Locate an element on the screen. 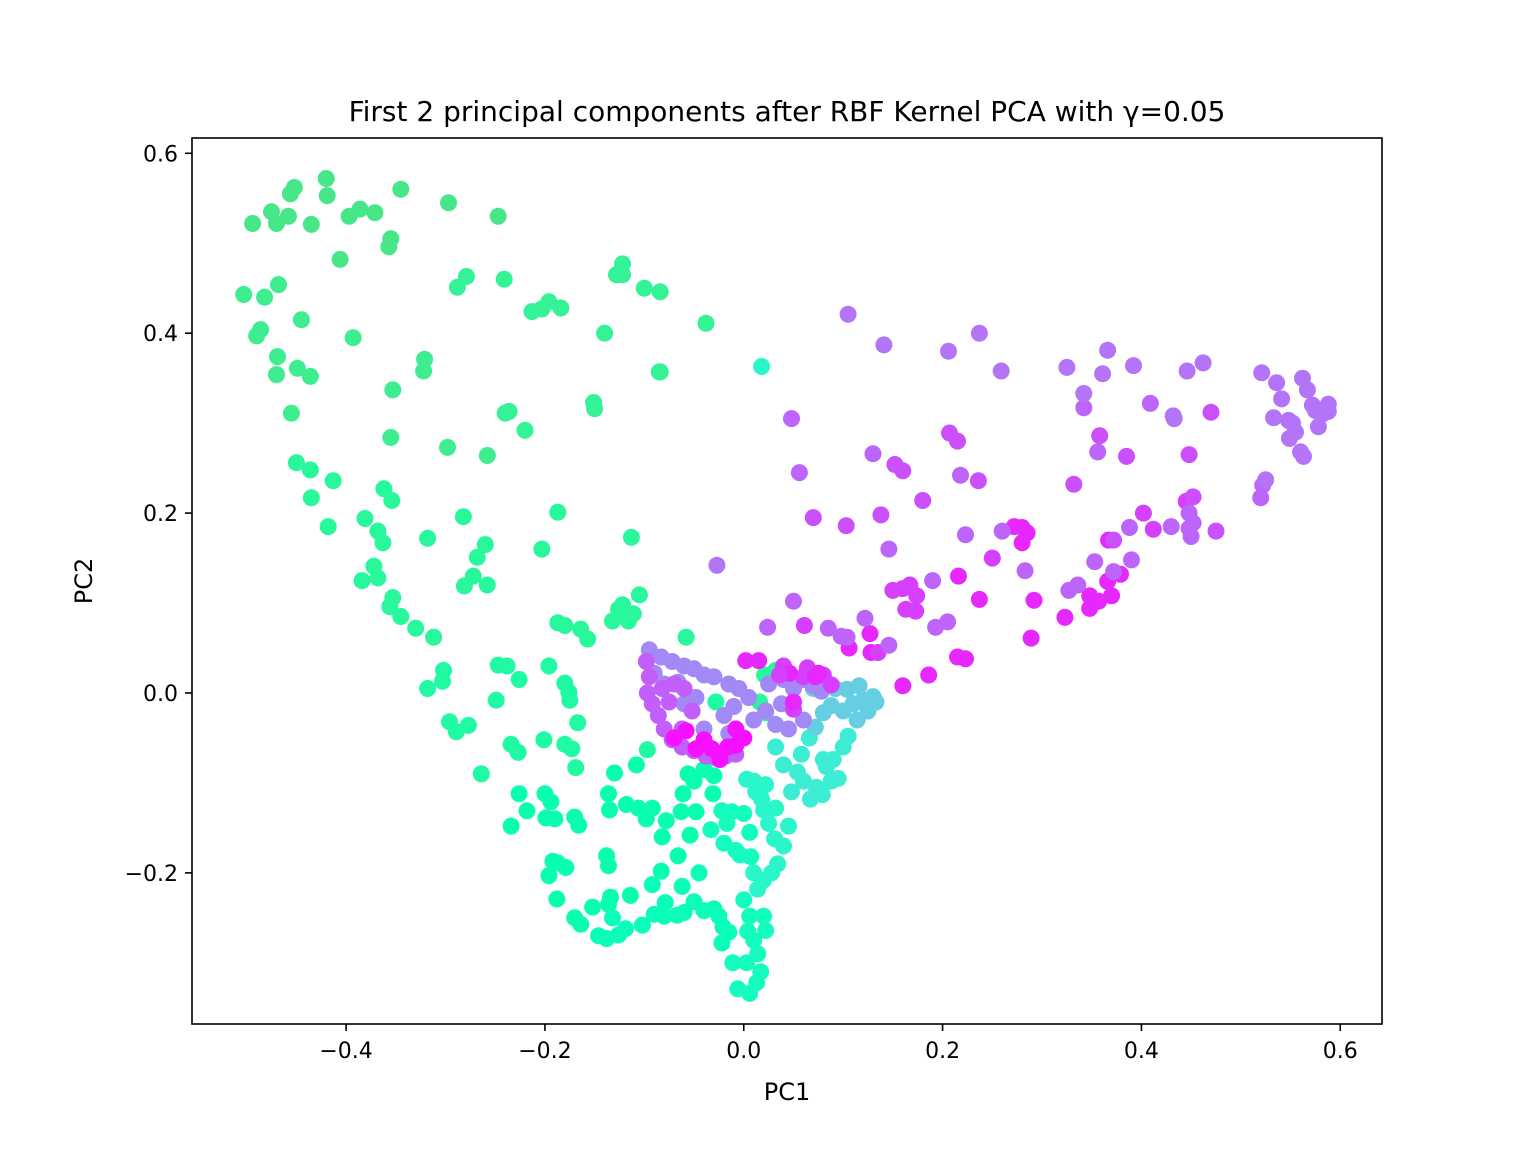 This screenshot has width=1536, height=1152. y-tick-label-0: −0.2 is located at coordinates (151, 874).